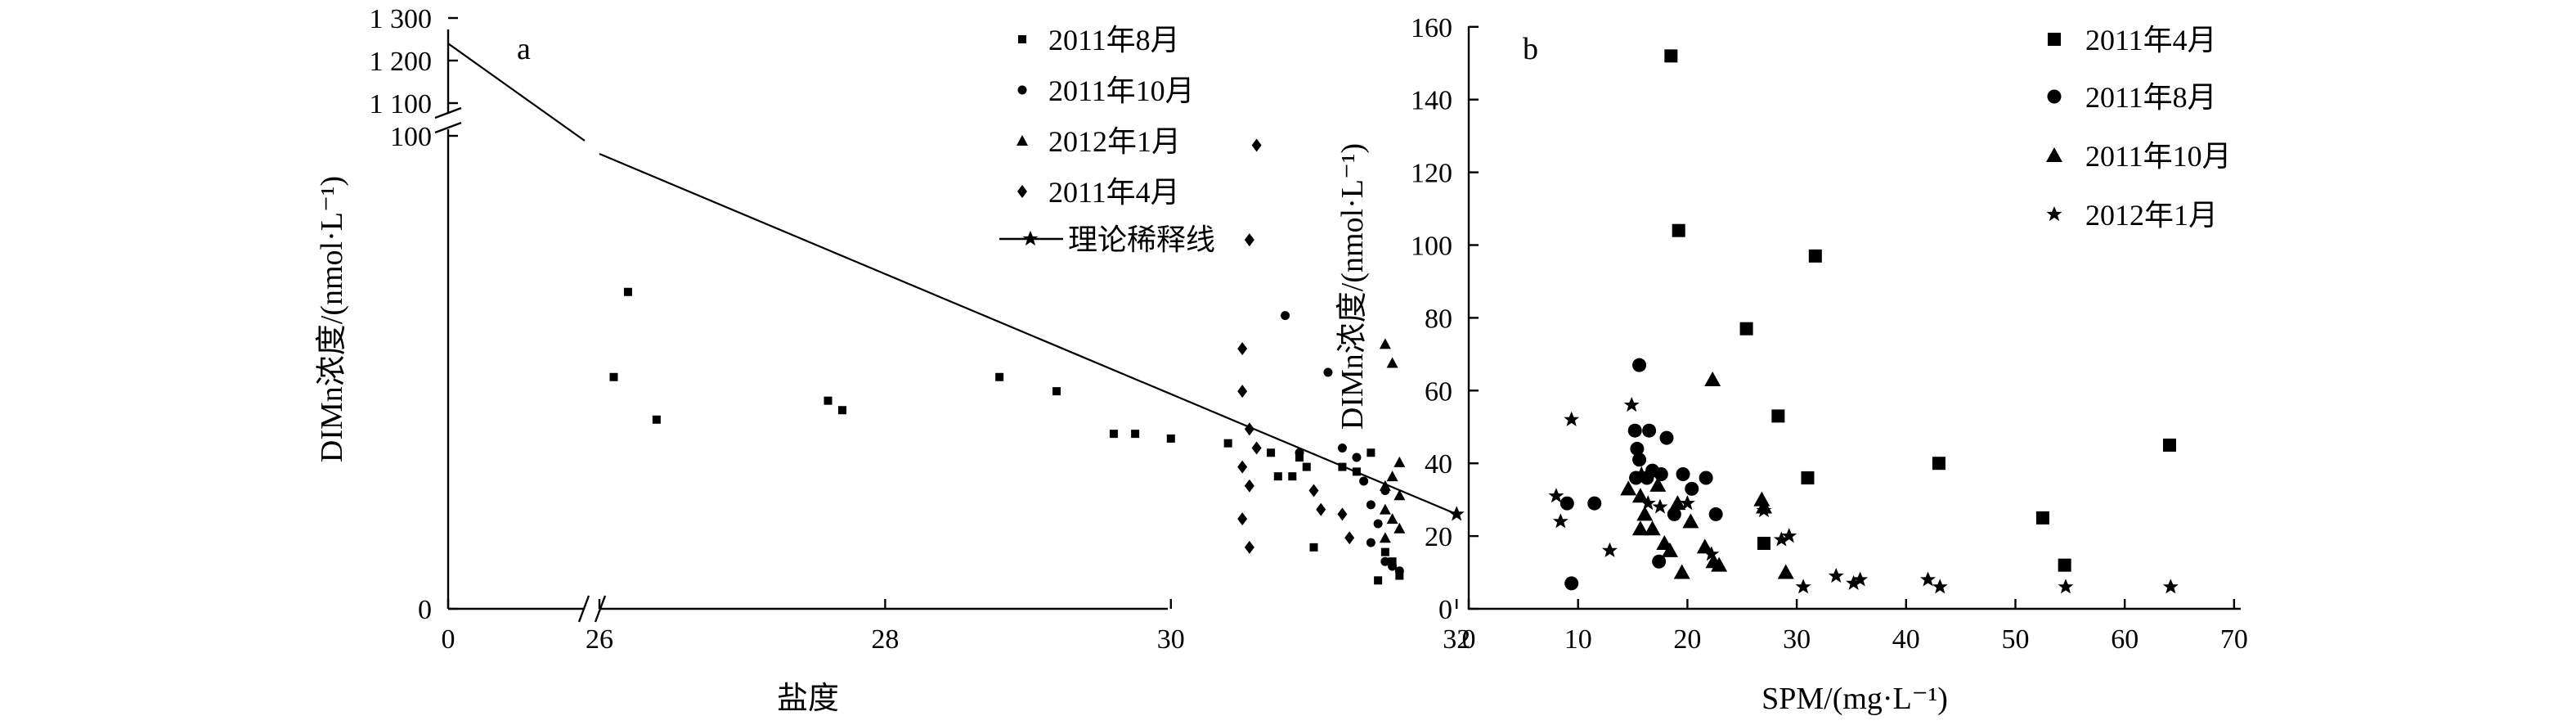 This screenshot has height=725, width=2576. What do you see at coordinates (1431, 174) in the screenshot?
I see `chart-b-y-tick-label: 120` at bounding box center [1431, 174].